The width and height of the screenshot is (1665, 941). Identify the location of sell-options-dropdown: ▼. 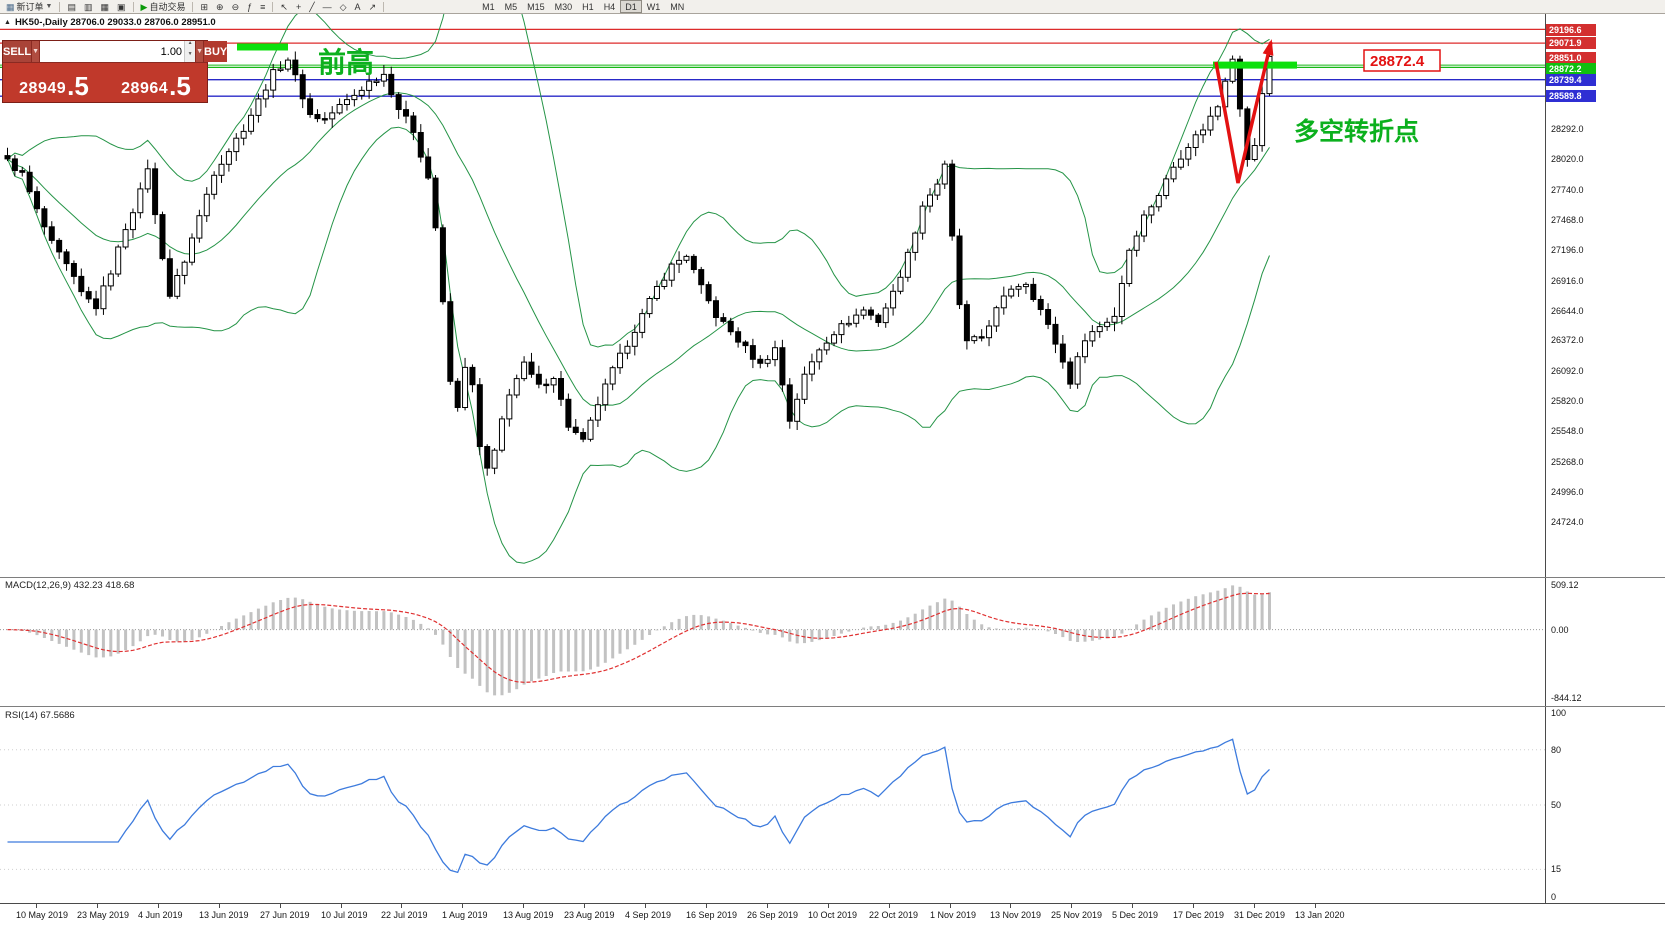
(36, 51).